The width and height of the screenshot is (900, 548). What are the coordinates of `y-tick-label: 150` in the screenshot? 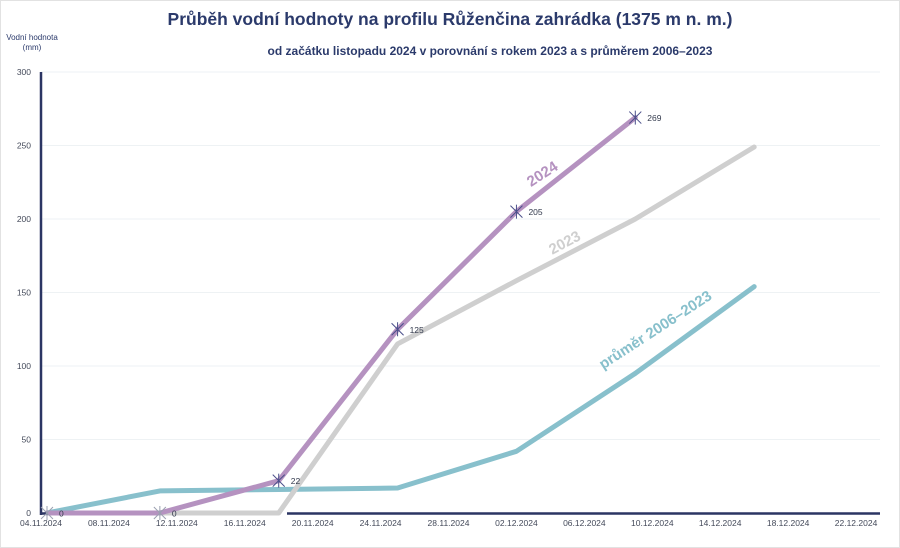 It's located at (24, 293).